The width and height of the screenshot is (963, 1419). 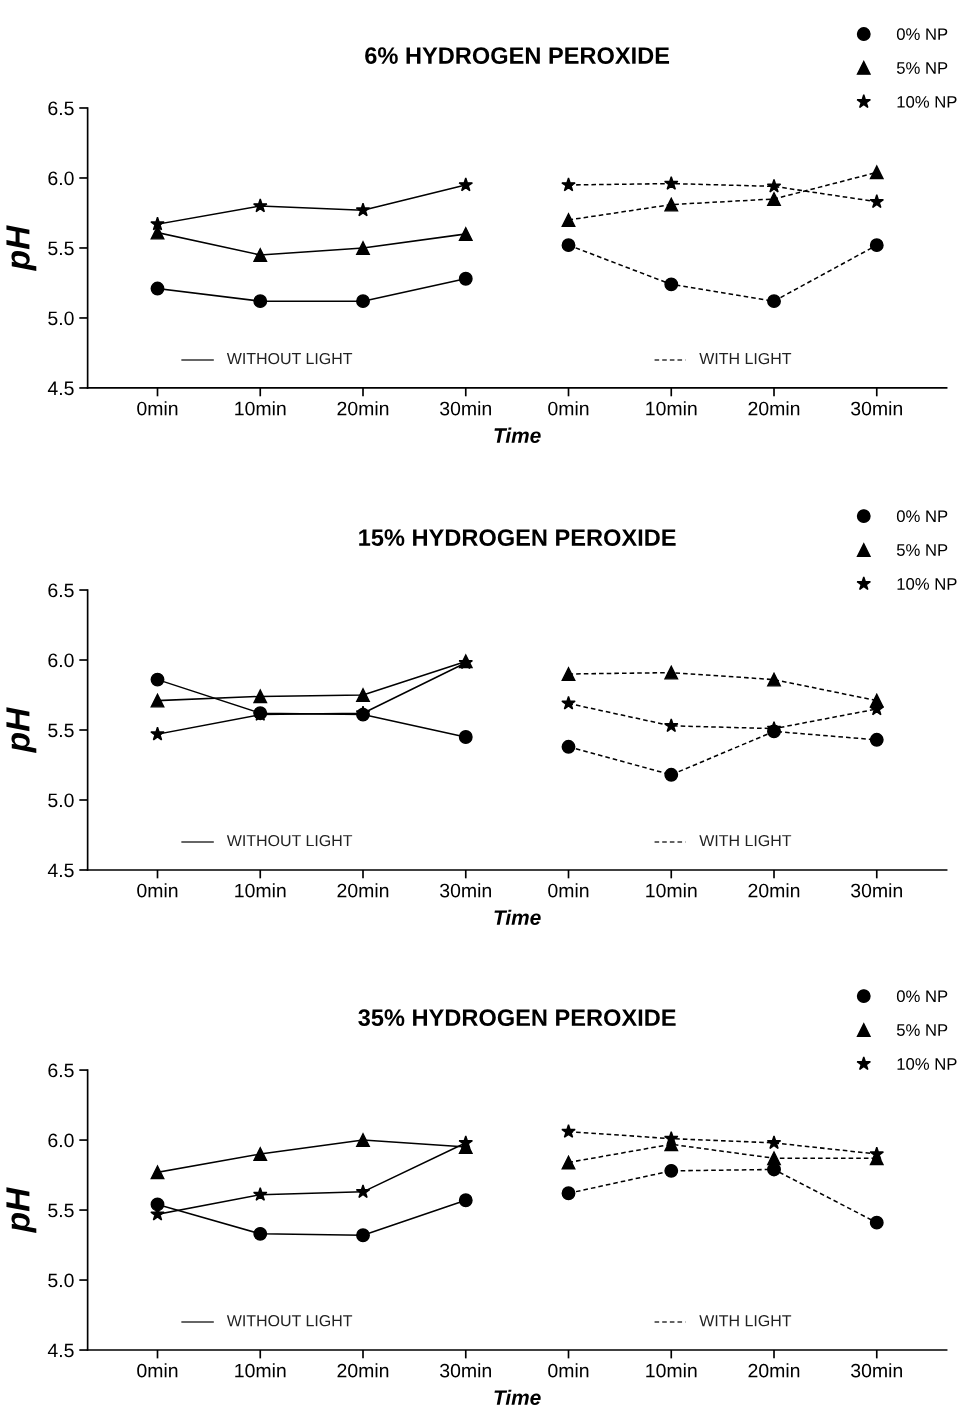 I want to click on chart-title: 35% HYDROGEN PEROXIDE, so click(x=517, y=1018).